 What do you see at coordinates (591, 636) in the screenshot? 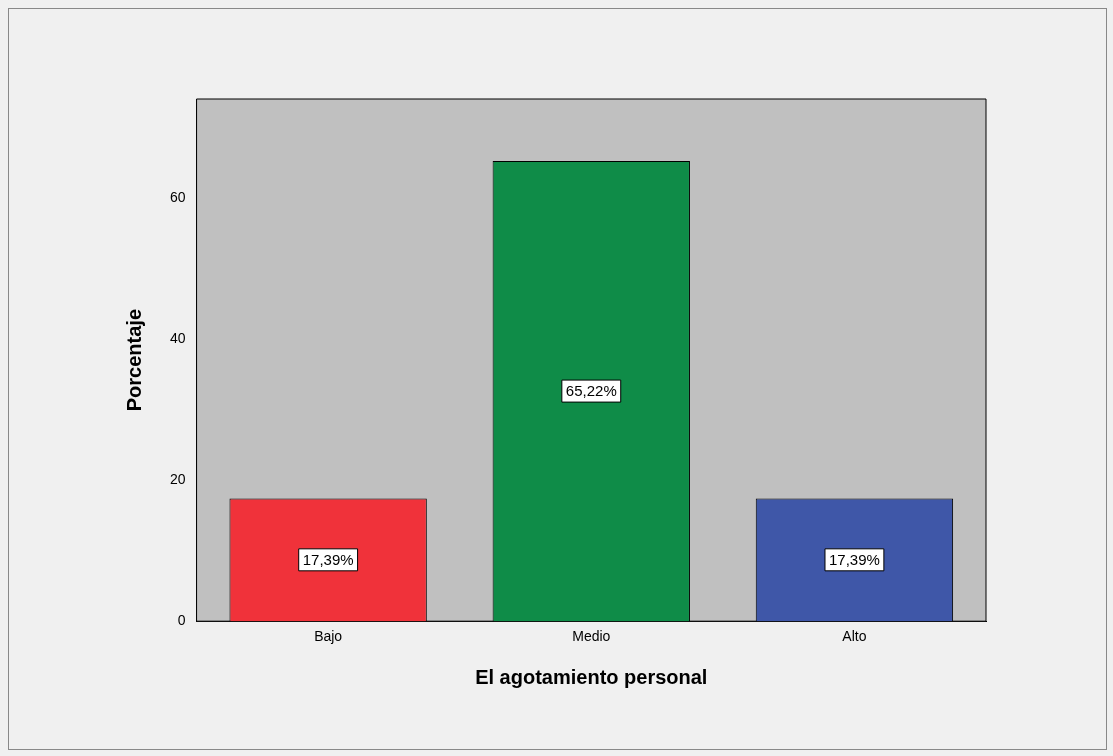
I see `x-tick-label: Medio` at bounding box center [591, 636].